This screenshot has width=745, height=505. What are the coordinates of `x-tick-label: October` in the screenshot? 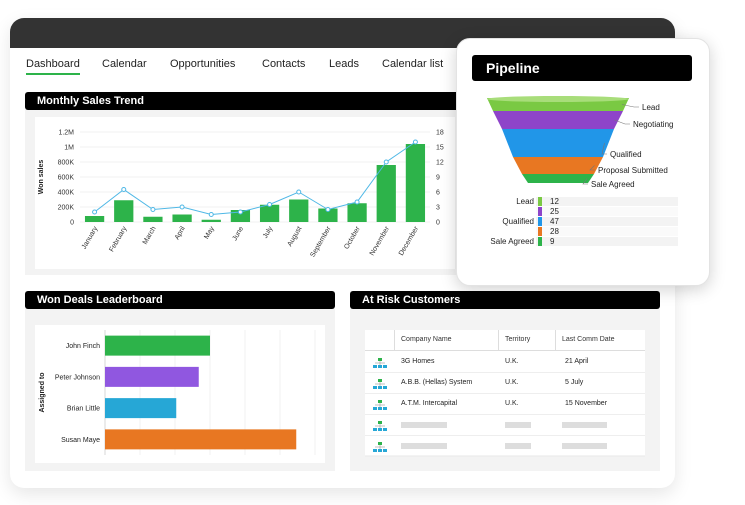 It's located at (352, 238).